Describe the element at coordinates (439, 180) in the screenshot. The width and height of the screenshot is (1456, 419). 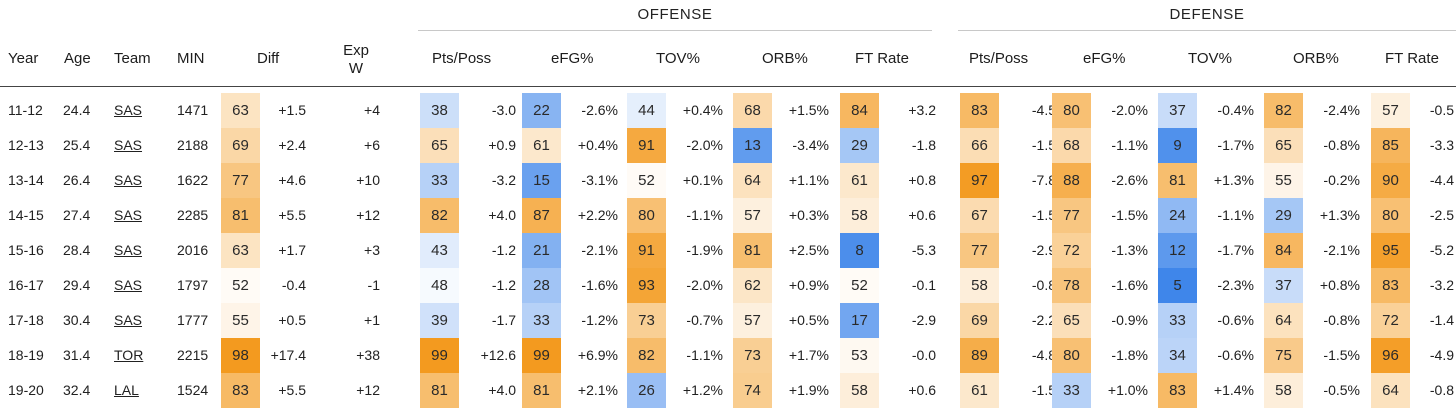
I see `off-percentile: 33` at that location.